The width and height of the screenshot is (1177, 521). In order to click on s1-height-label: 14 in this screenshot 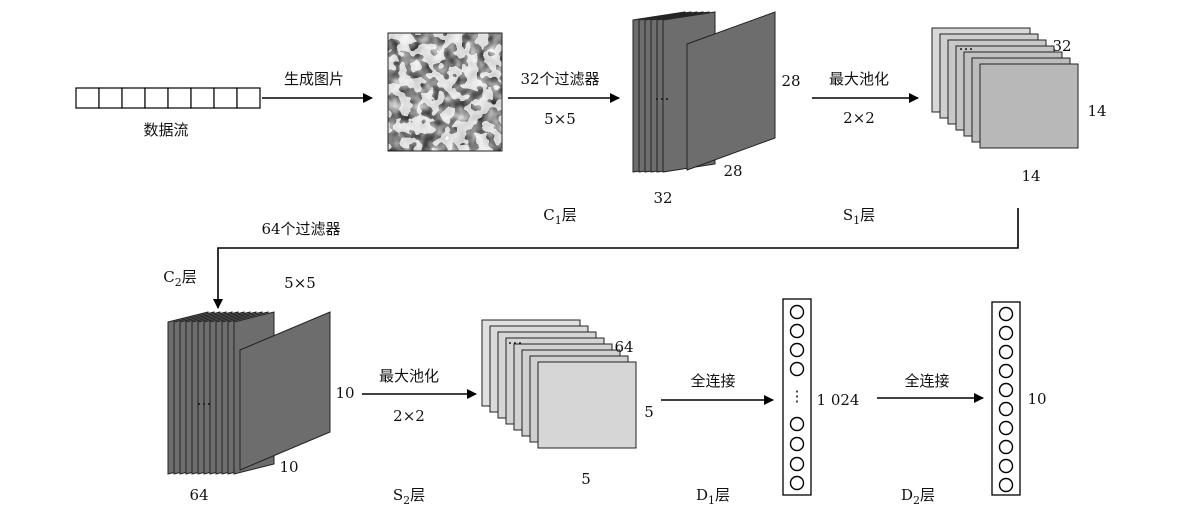, I will do `click(1096, 111)`.